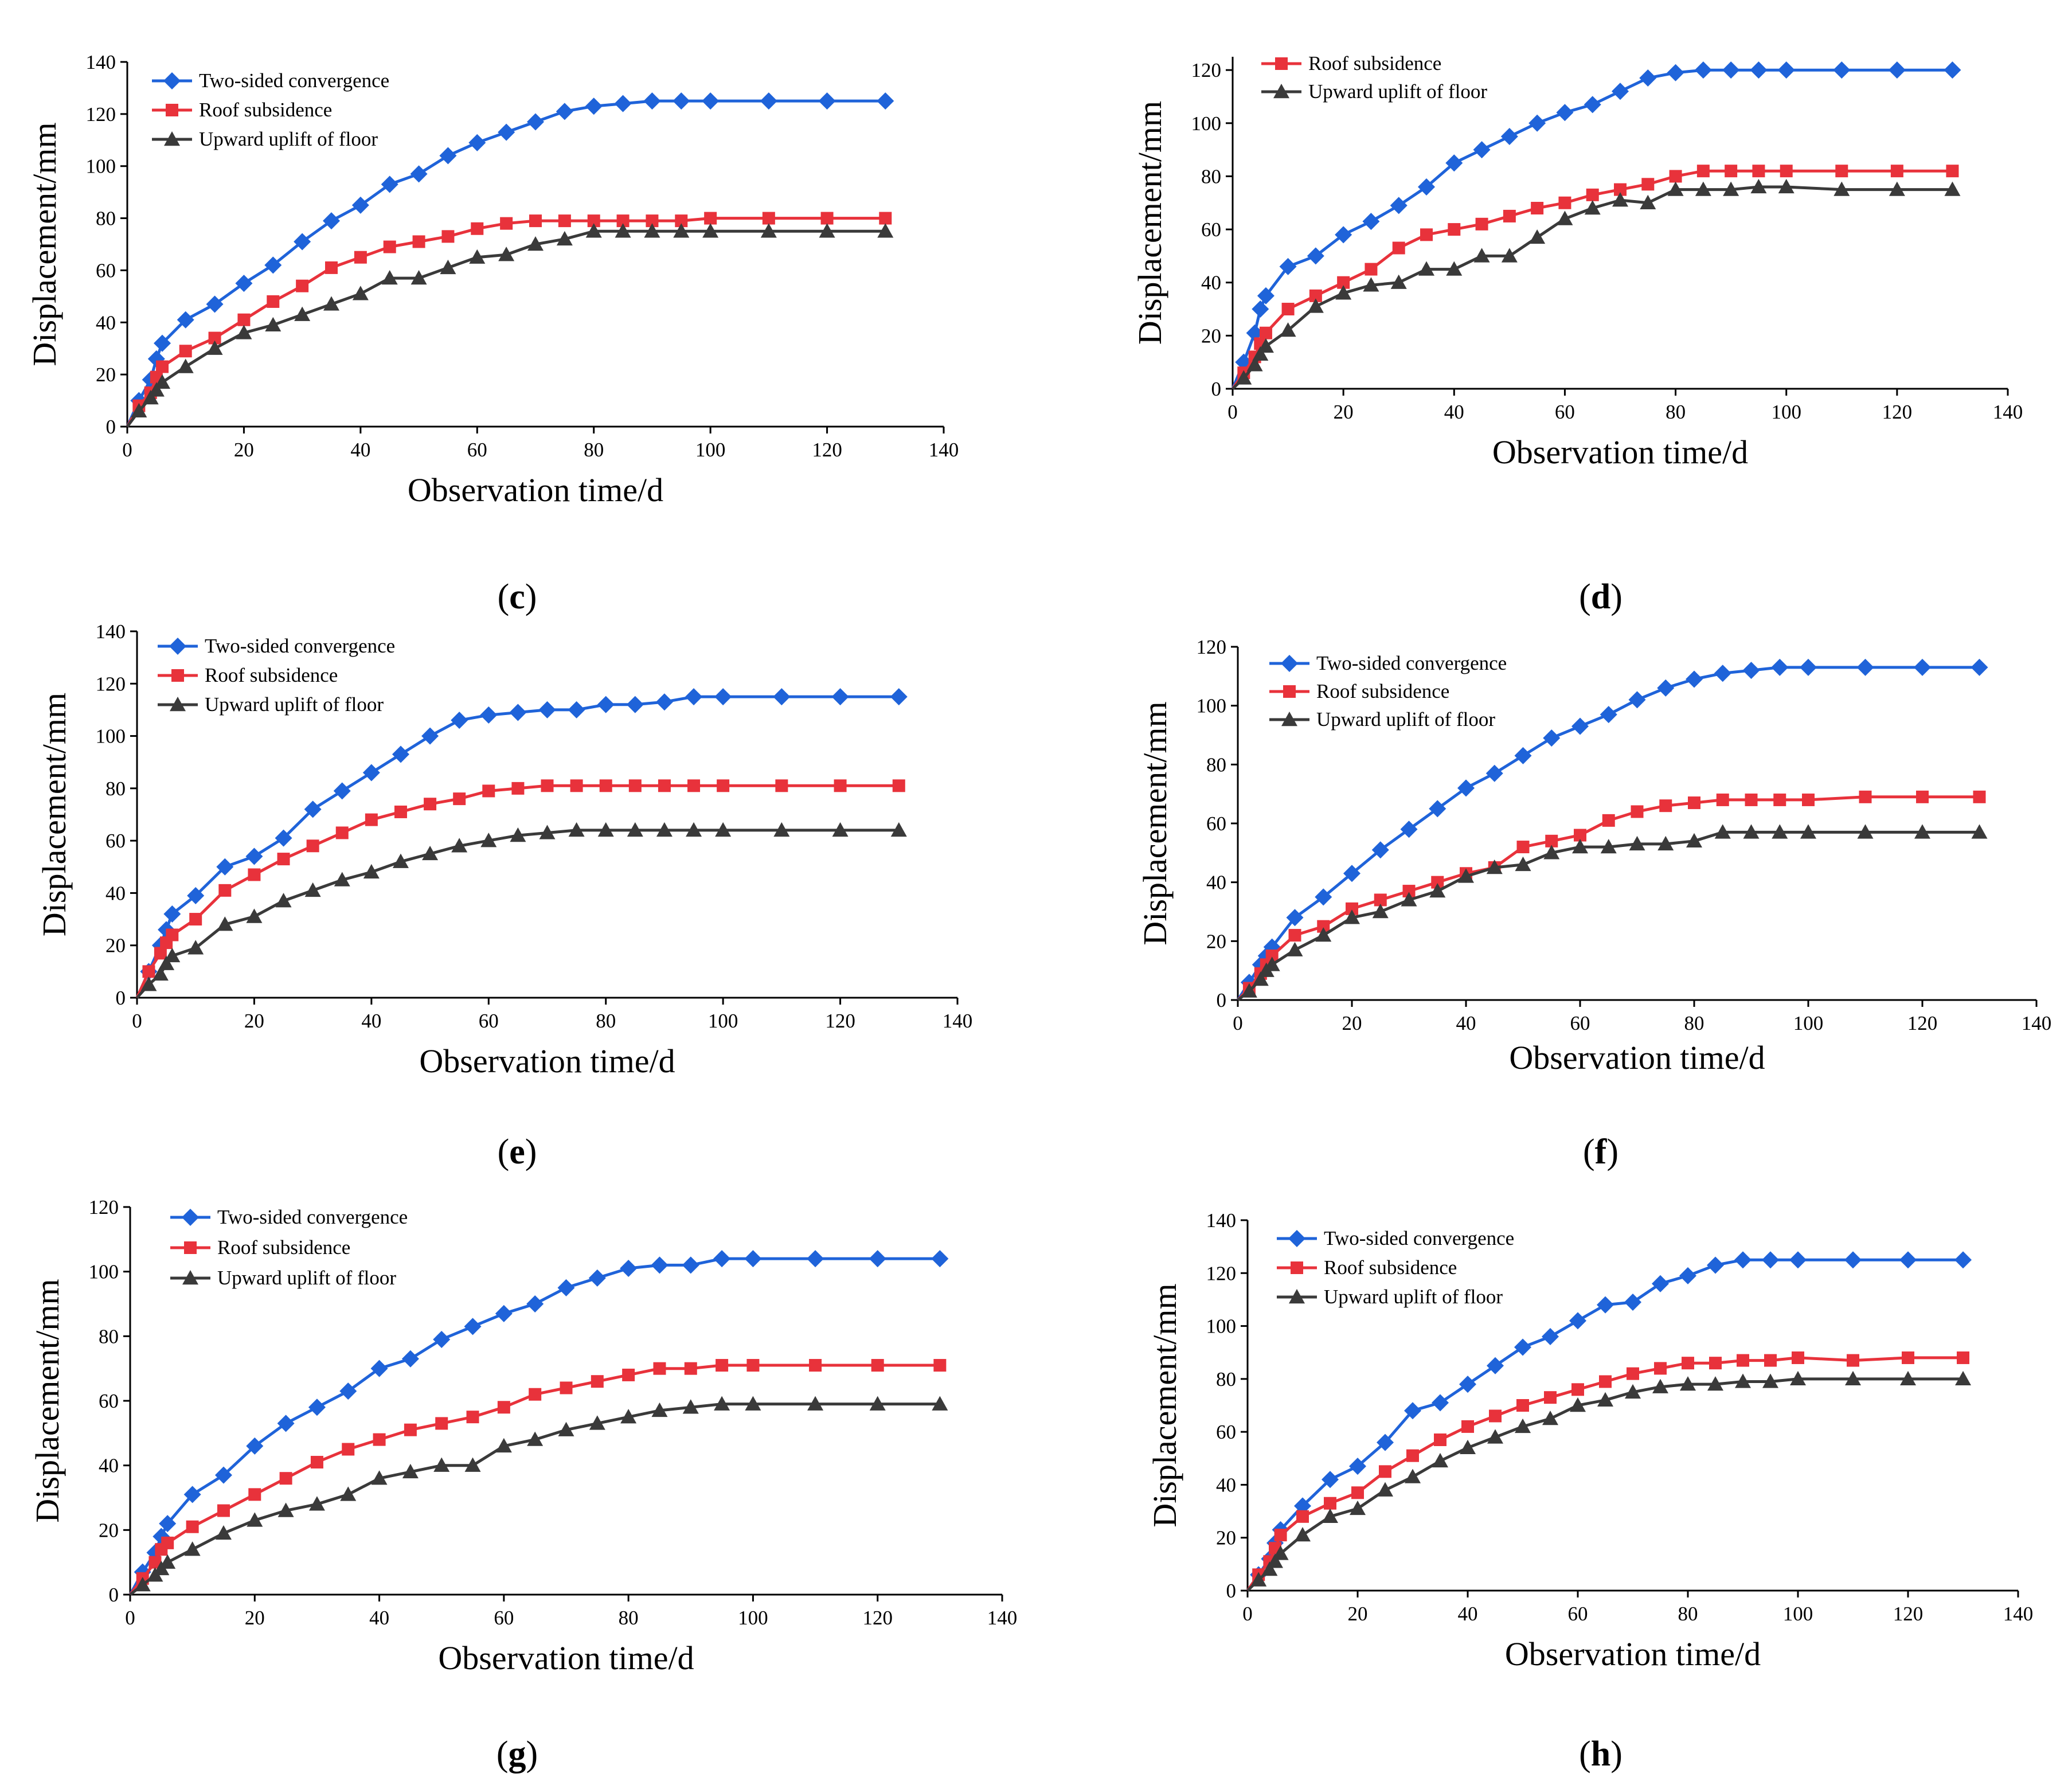 This screenshot has width=2072, height=1789. I want to click on panel-label-open-paren: (, so click(504, 596).